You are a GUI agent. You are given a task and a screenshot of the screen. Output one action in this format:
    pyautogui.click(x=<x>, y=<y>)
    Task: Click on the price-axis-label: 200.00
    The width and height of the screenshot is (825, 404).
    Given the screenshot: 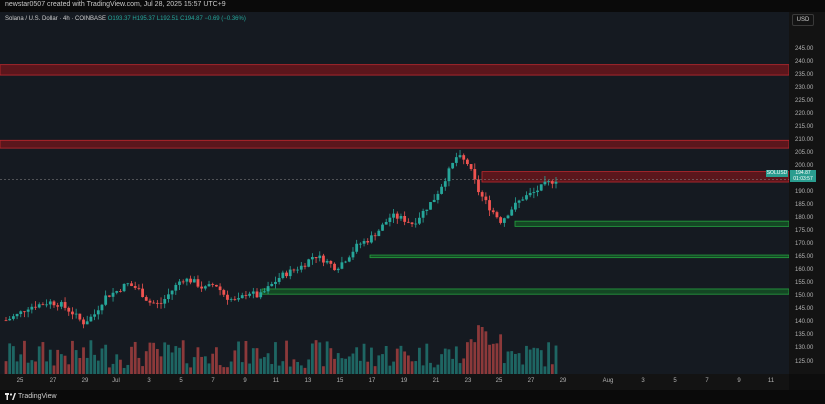 What is the action you would take?
    pyautogui.click(x=804, y=165)
    